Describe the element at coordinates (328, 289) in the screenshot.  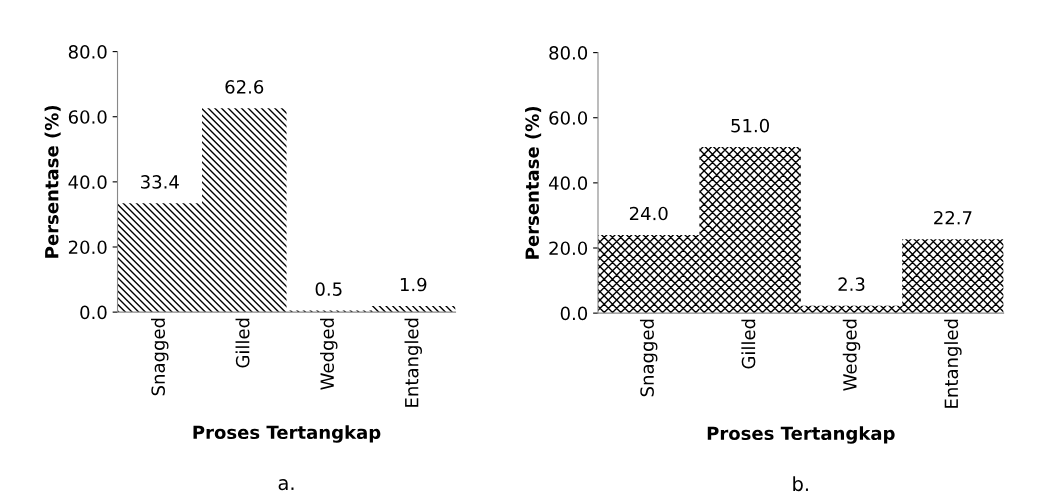
I see `data-label: 0.5` at that location.